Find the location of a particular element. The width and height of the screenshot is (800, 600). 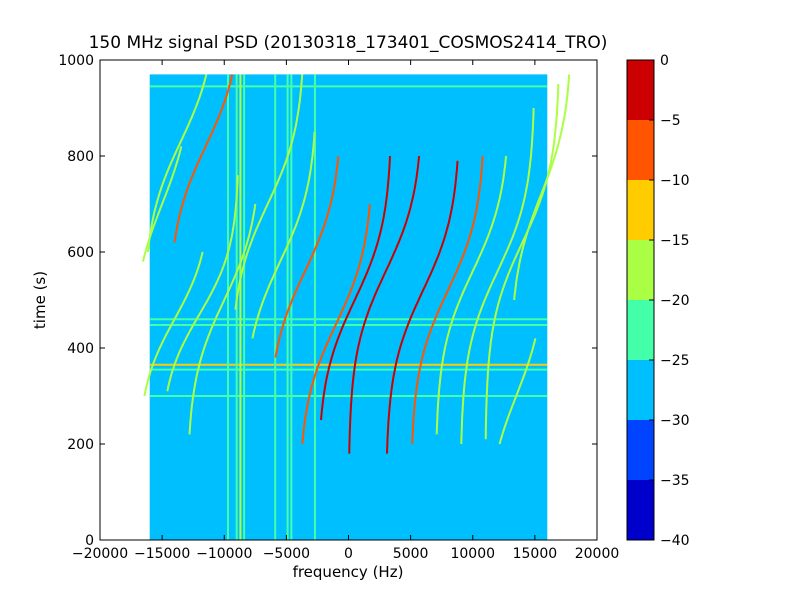

y-tick-label: 1000 is located at coordinates (76, 61).